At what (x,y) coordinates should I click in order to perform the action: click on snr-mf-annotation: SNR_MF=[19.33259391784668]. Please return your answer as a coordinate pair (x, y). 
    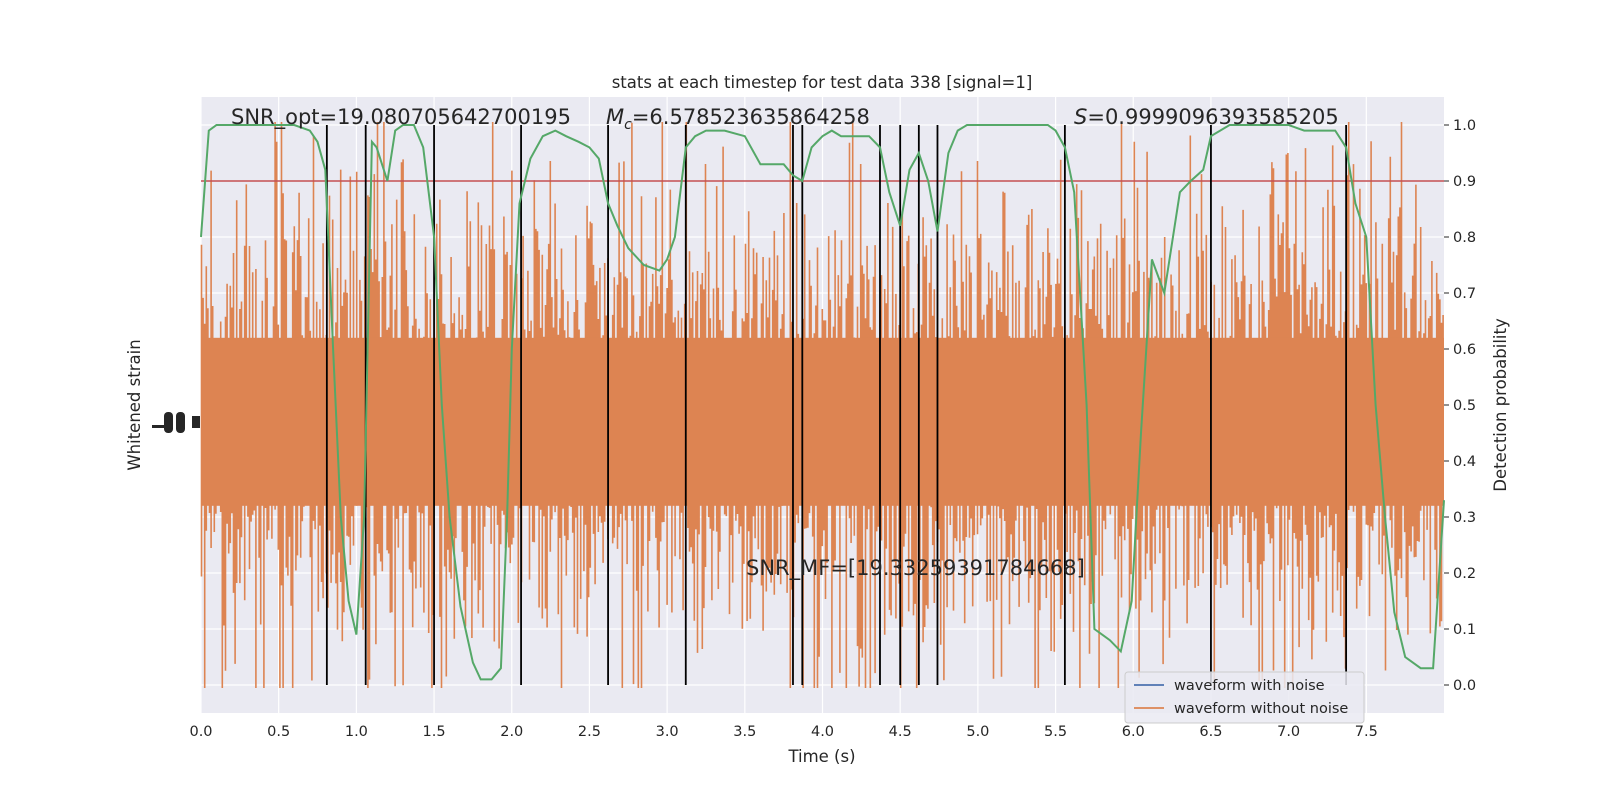
    Looking at the image, I should click on (915, 568).